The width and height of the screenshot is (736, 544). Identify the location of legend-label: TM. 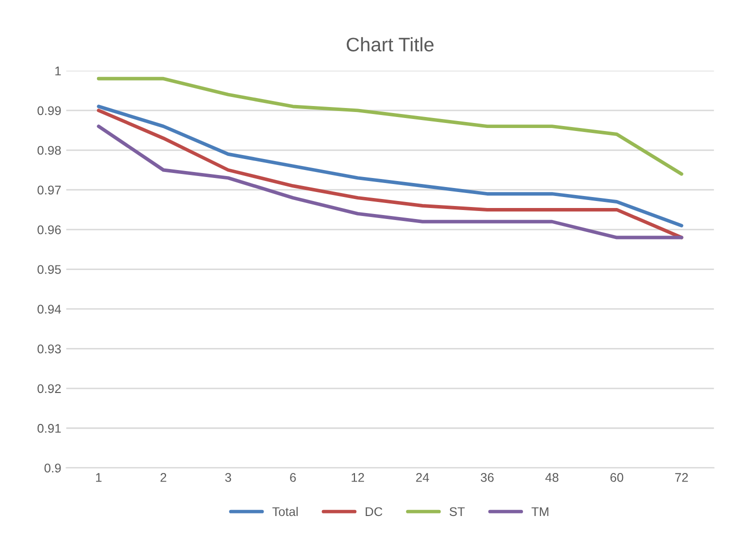
(540, 511).